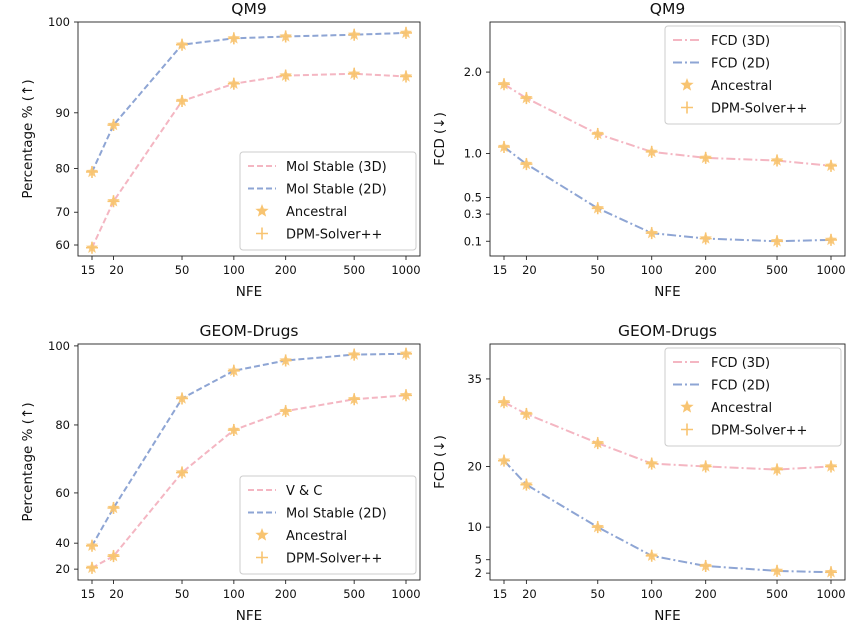 Image resolution: width=867 pixels, height=633 pixels. Describe the element at coordinates (28, 461) in the screenshot. I see `y-axis-label: Percentage % (↑)` at that location.